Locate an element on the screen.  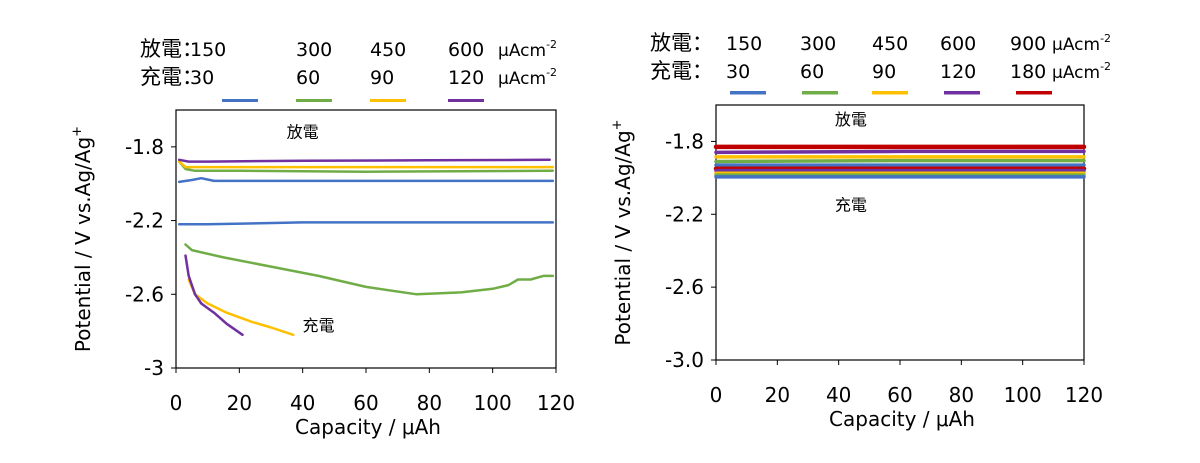
legend-value: 180 is located at coordinates (1028, 72).